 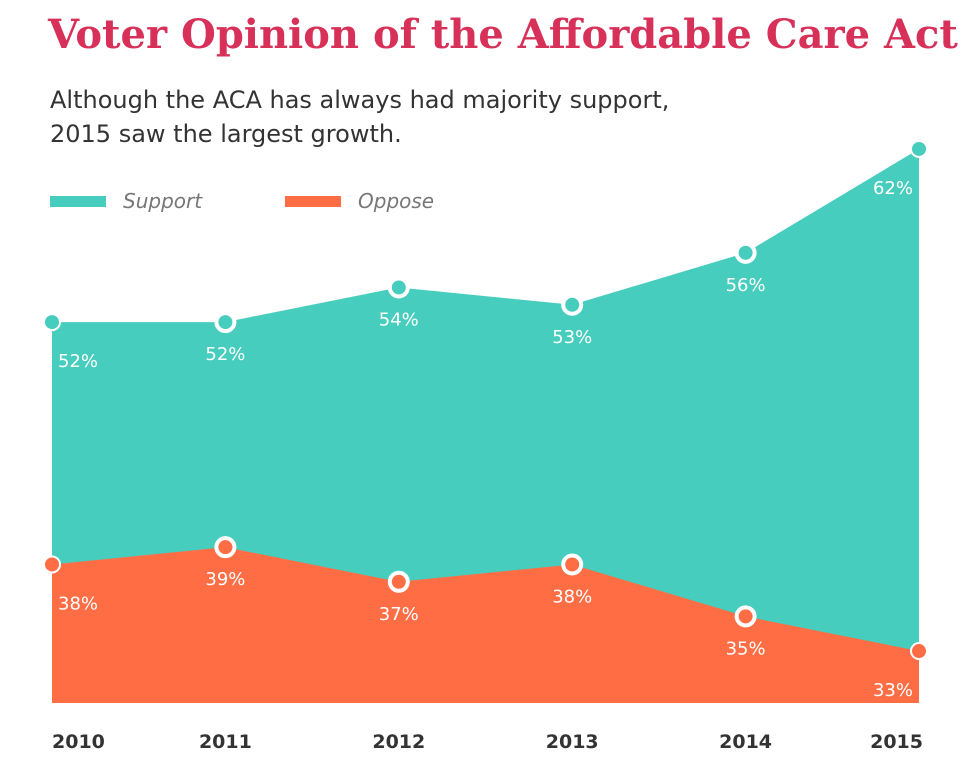 I want to click on legend-label: Oppose, so click(x=396, y=201).